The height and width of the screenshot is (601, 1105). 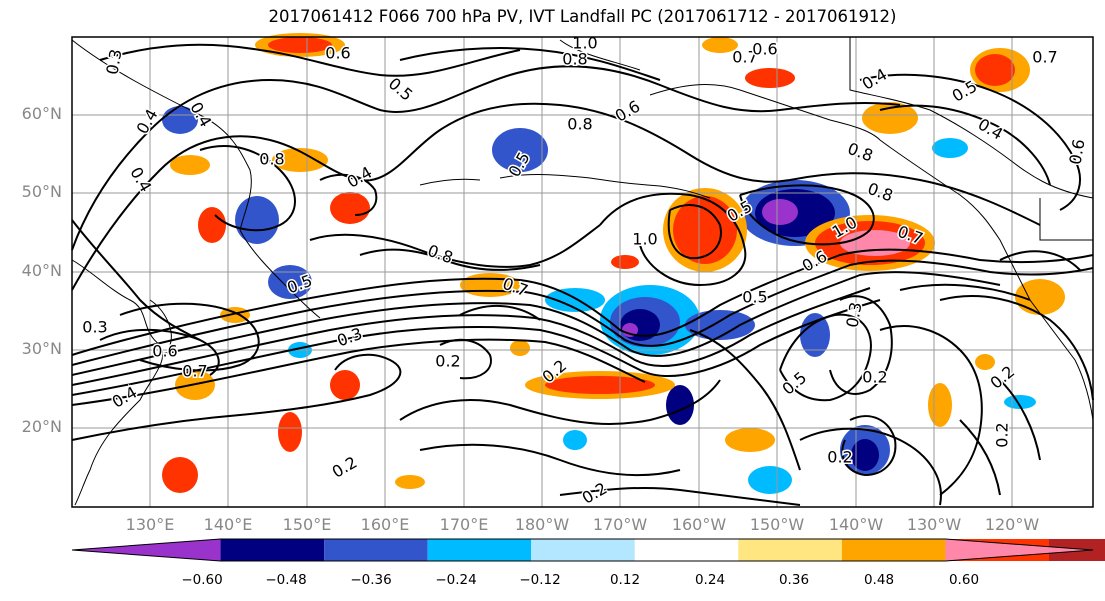 What do you see at coordinates (754, 297) in the screenshot?
I see `contour-label: 0.5` at bounding box center [754, 297].